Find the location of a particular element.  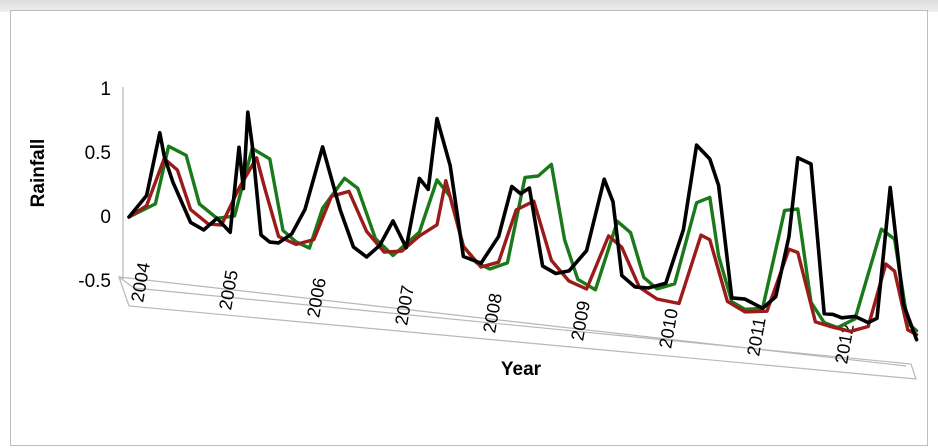

x-axis-label: Year is located at coordinates (521, 369).